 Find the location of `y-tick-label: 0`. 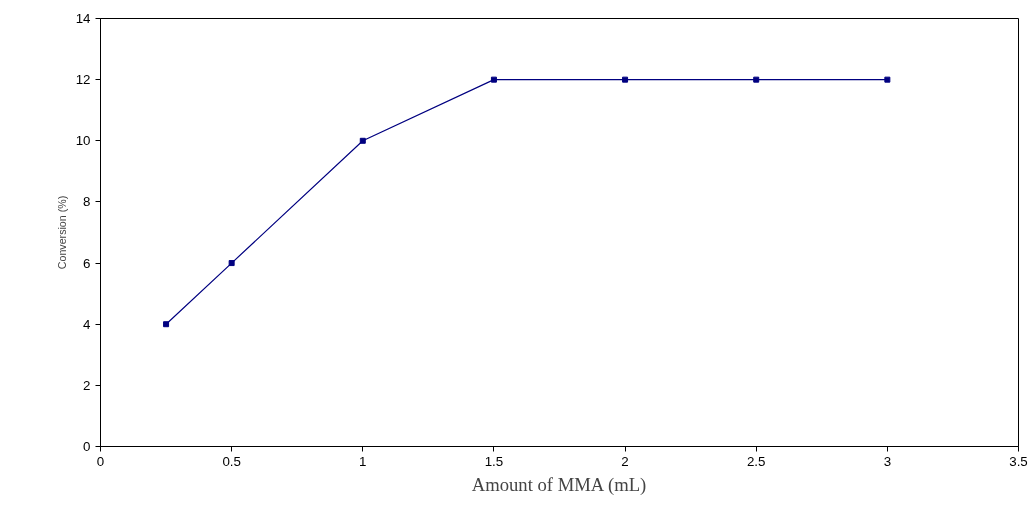

y-tick-label: 0 is located at coordinates (87, 446).